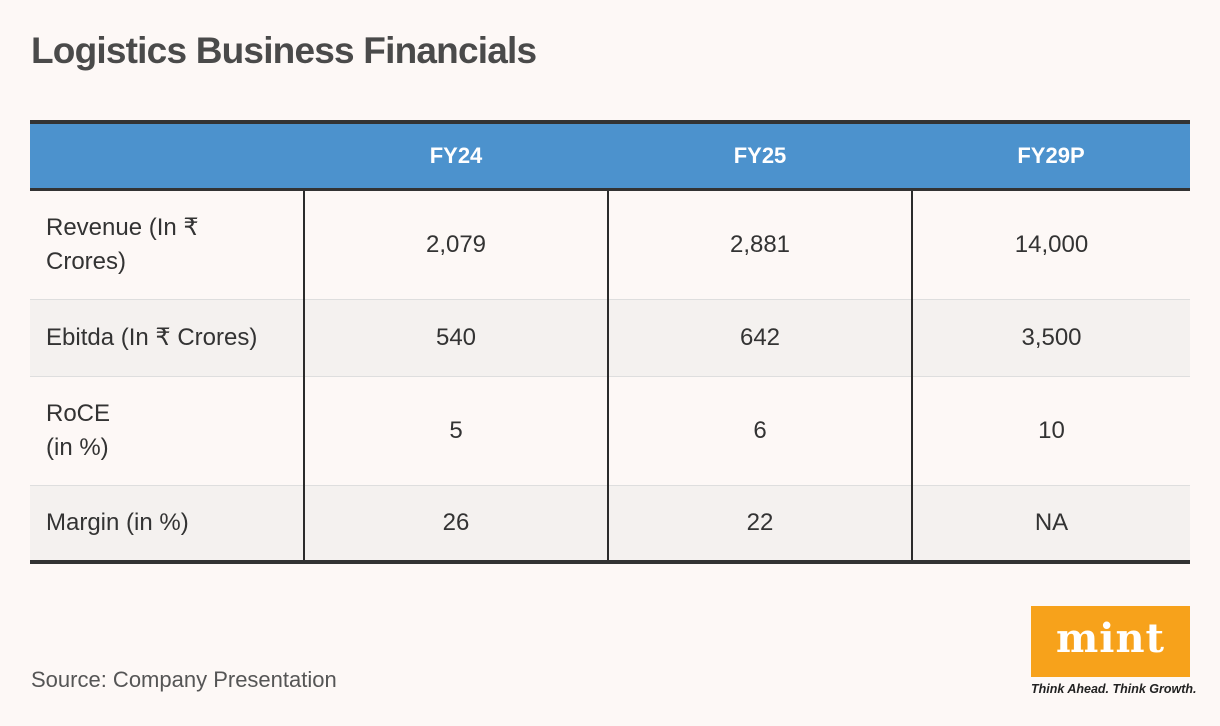 The height and width of the screenshot is (726, 1220). What do you see at coordinates (1050, 338) in the screenshot?
I see `table-cell: 3,500` at bounding box center [1050, 338].